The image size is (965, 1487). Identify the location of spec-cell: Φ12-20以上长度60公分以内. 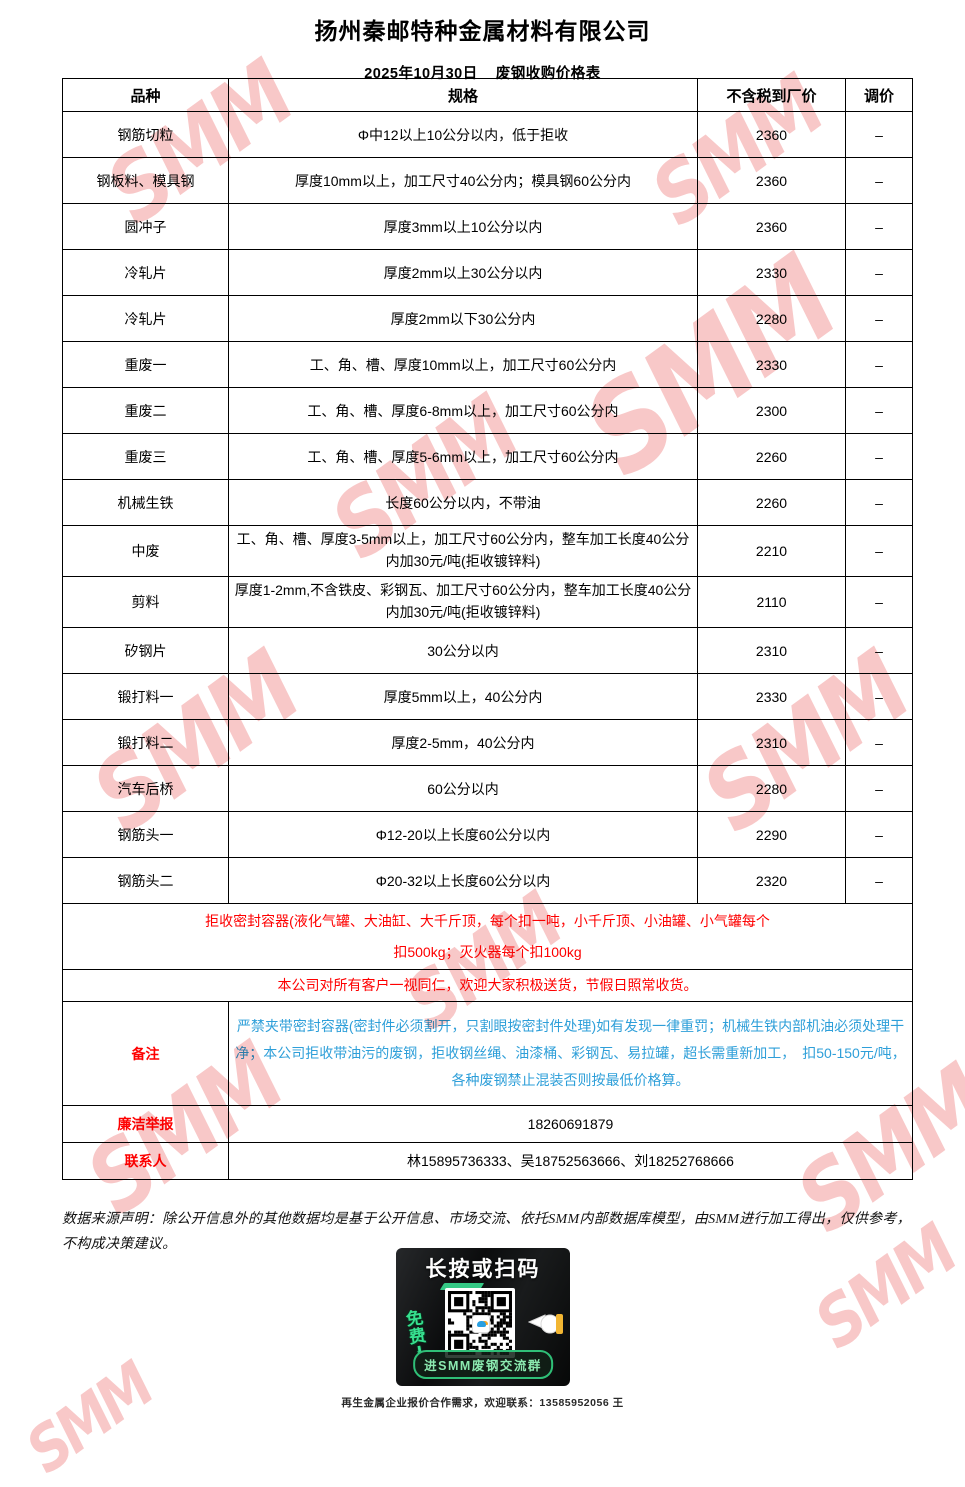
(463, 834).